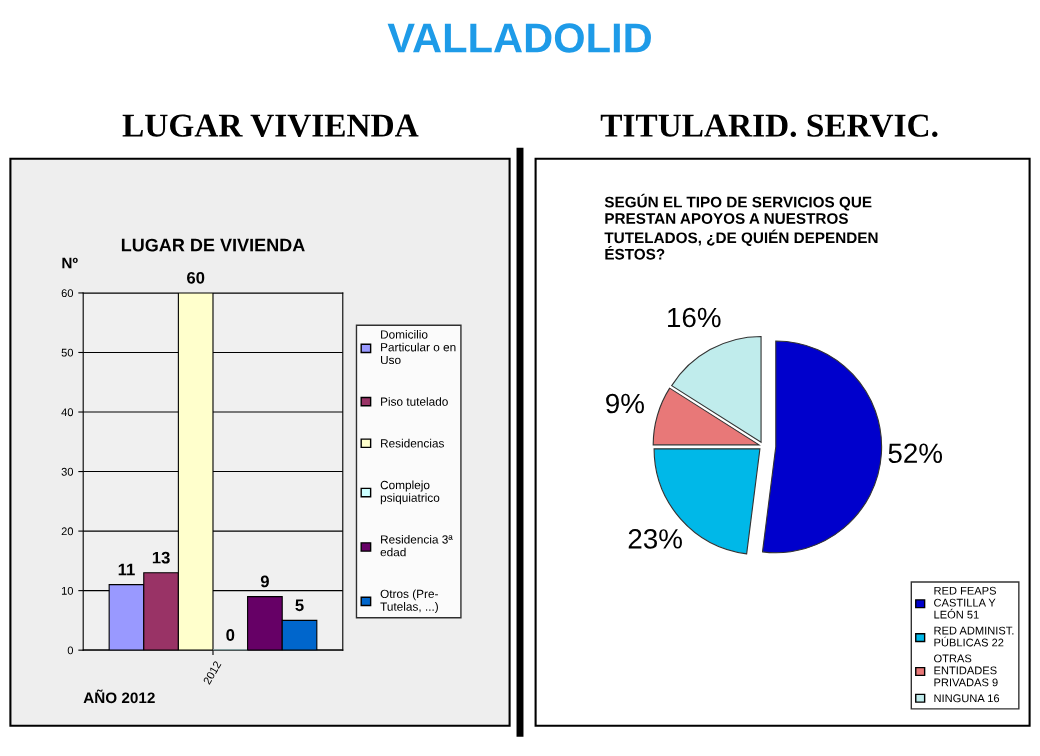 This screenshot has width=1040, height=756. What do you see at coordinates (418, 347) in the screenshot?
I see `legend-label: Domicilio Particular o en Uso` at bounding box center [418, 347].